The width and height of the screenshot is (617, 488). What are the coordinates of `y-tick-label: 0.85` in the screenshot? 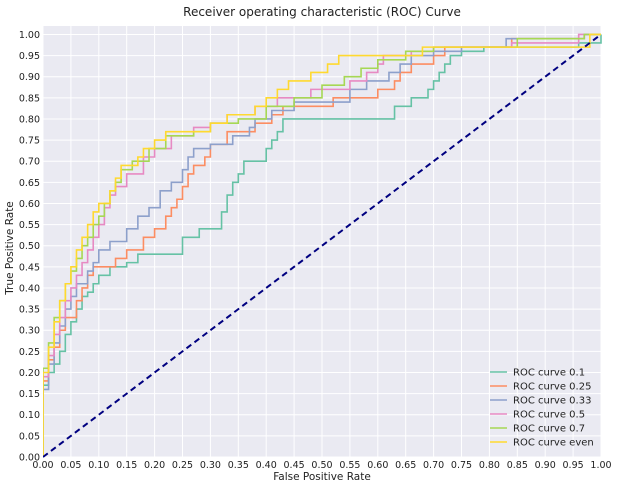 It's located at (29, 98).